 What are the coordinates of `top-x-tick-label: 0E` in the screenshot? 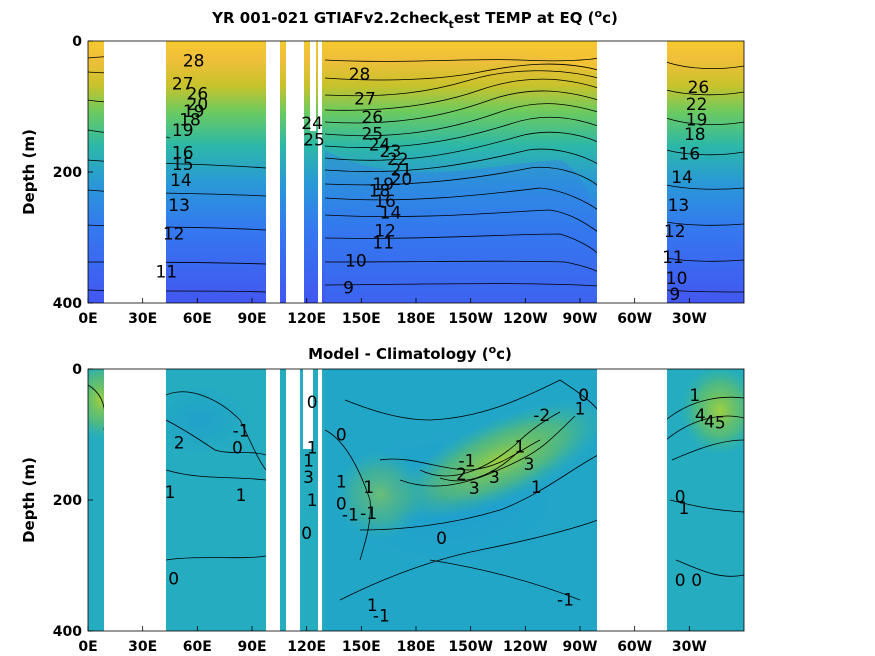 It's located at (87, 319).